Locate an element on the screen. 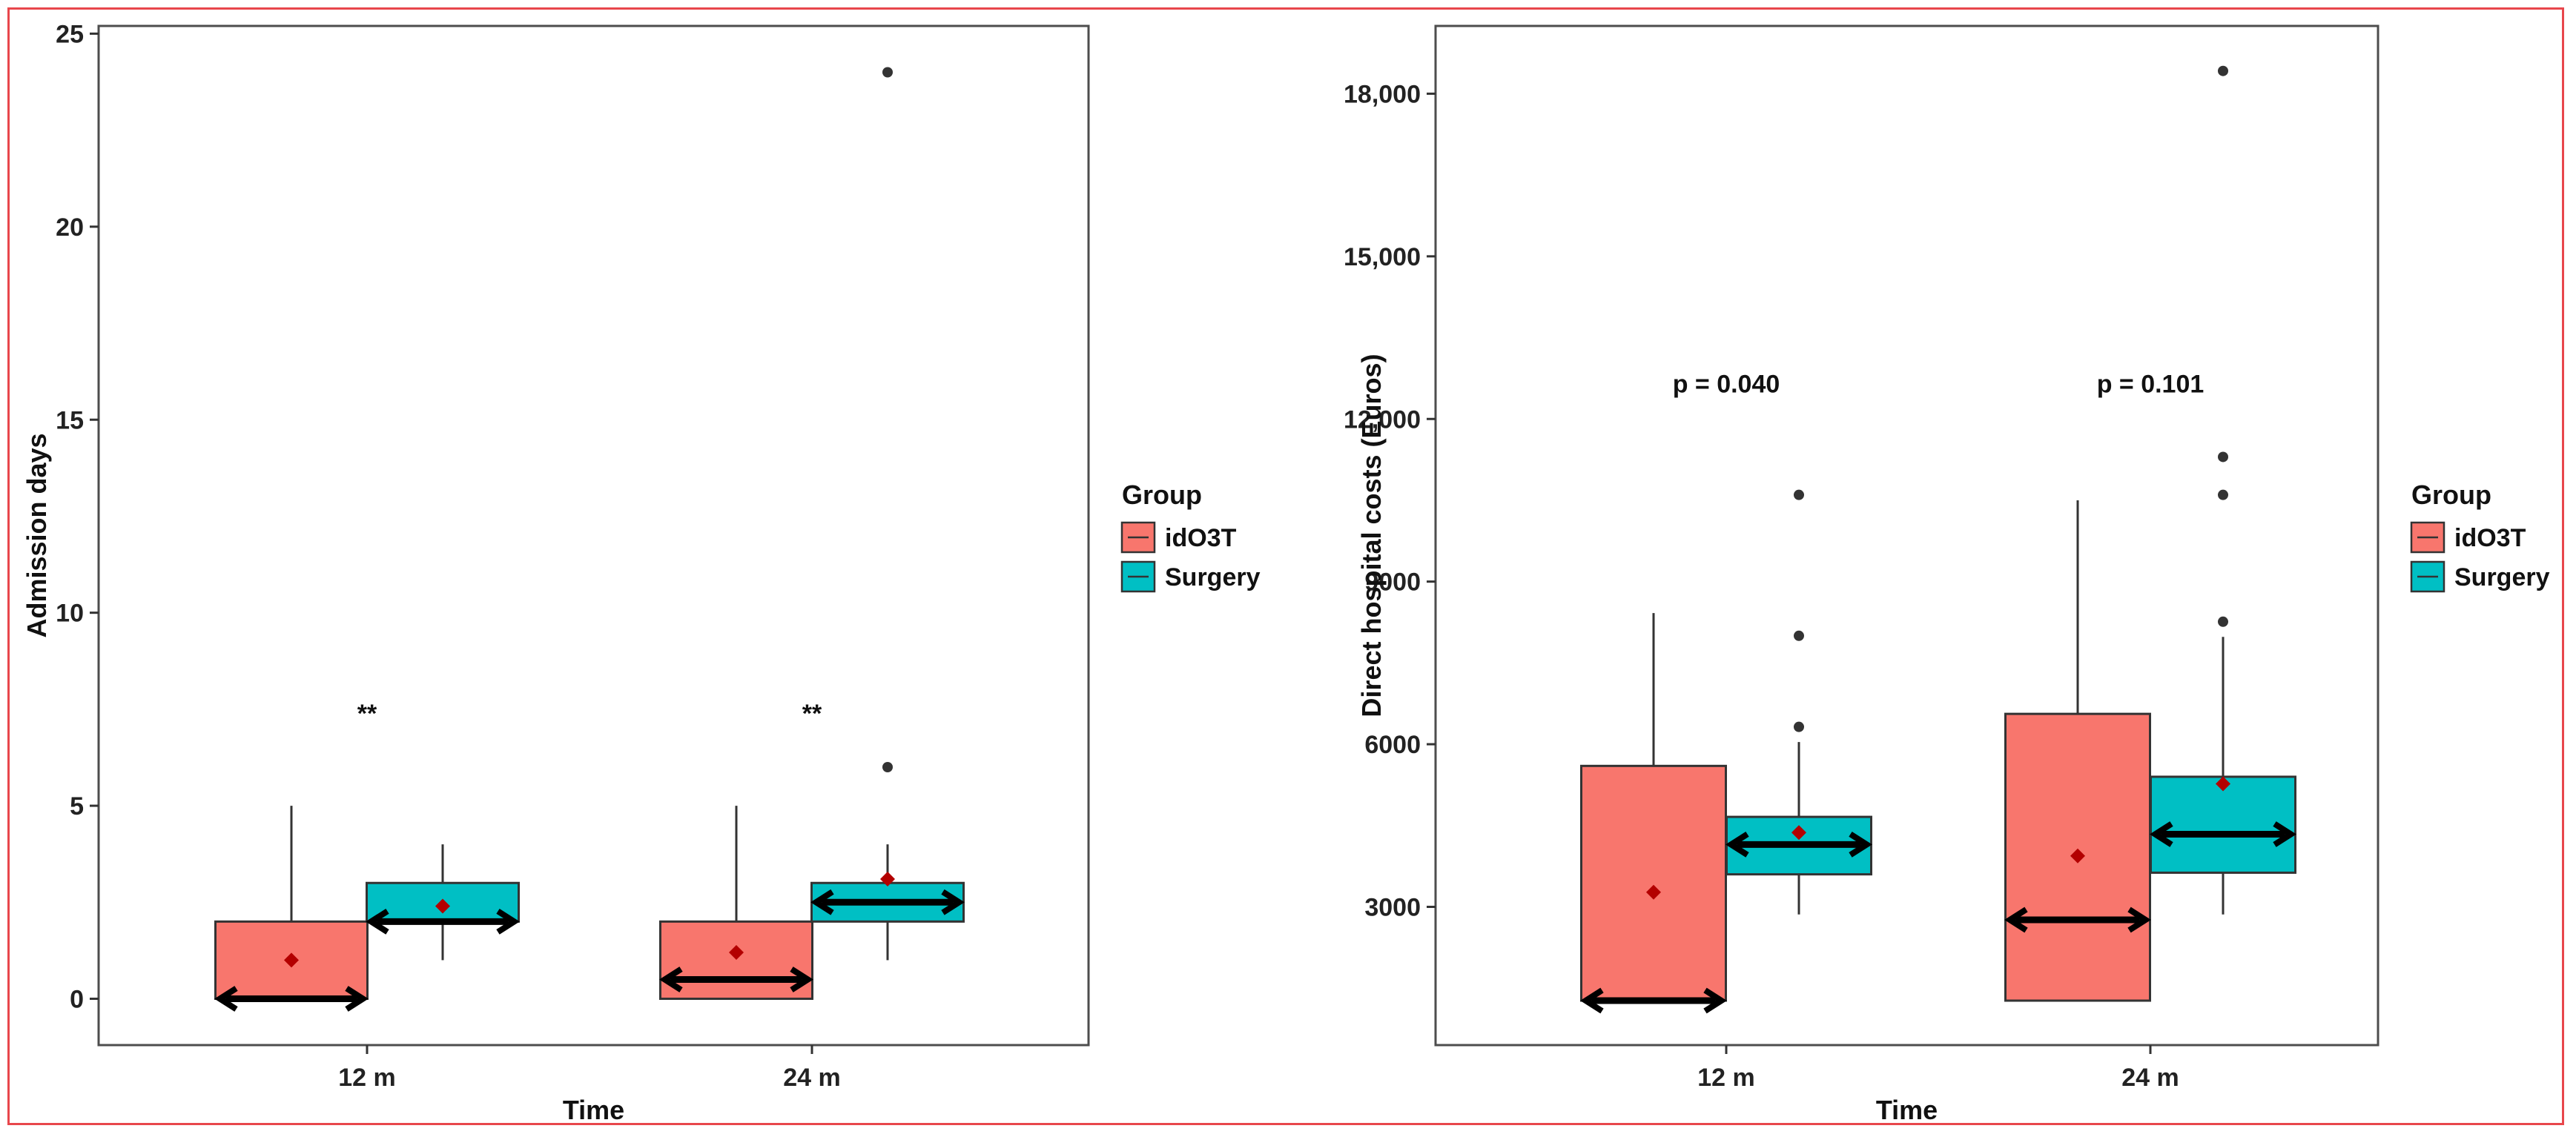  y-axis-title: Direct hospital costs (Euros) is located at coordinates (1371, 535).